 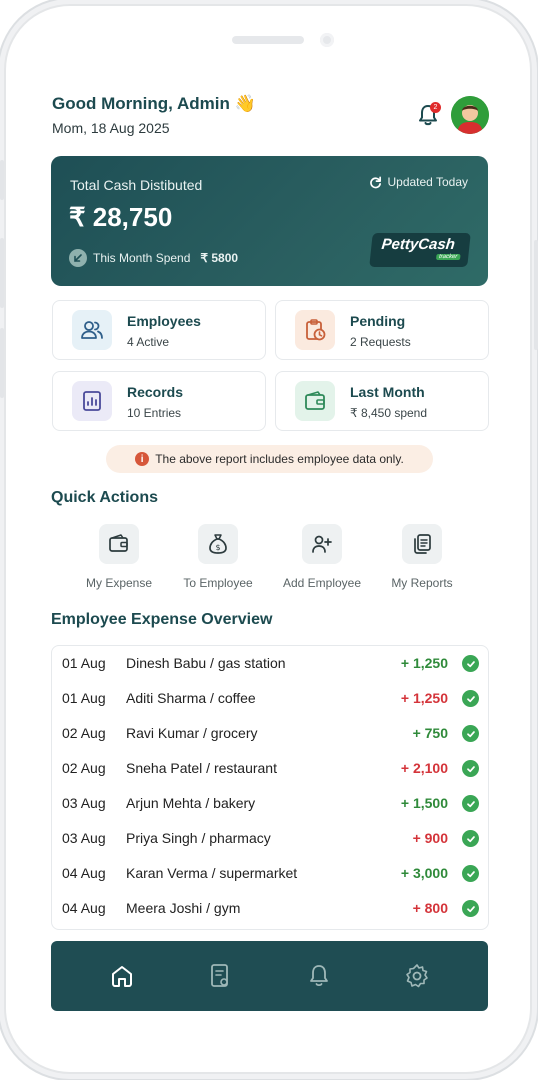 What do you see at coordinates (424, 873) in the screenshot?
I see `row-amount: + 3,000` at bounding box center [424, 873].